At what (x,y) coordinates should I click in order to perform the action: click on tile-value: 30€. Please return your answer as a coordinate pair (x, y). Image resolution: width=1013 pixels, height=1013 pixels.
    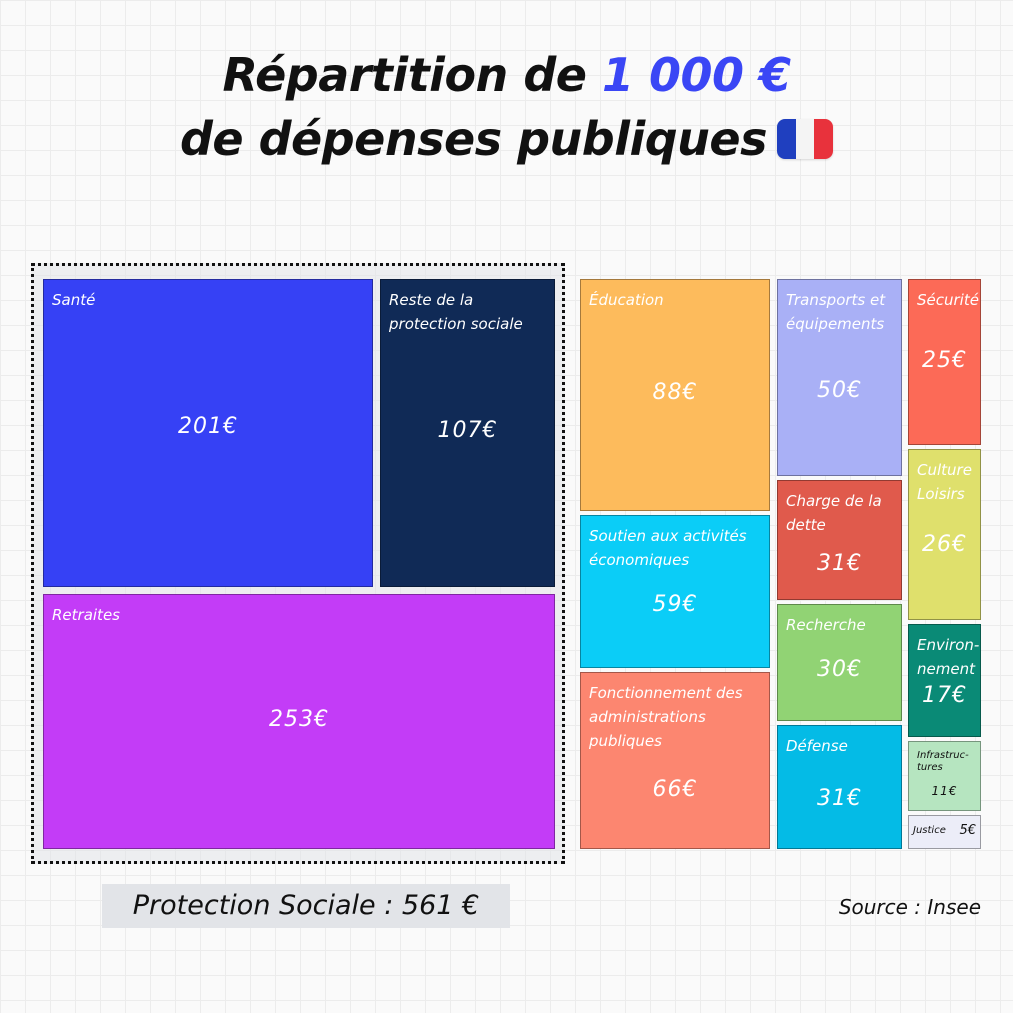
    Looking at the image, I should click on (839, 669).